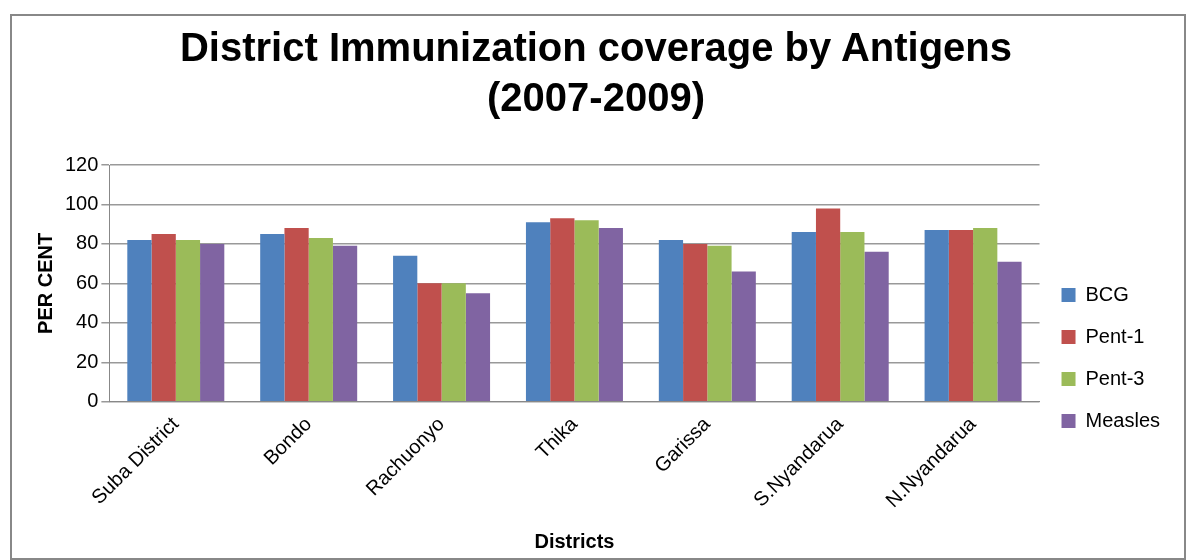  I want to click on legend-label: Pent-1, so click(1115, 335).